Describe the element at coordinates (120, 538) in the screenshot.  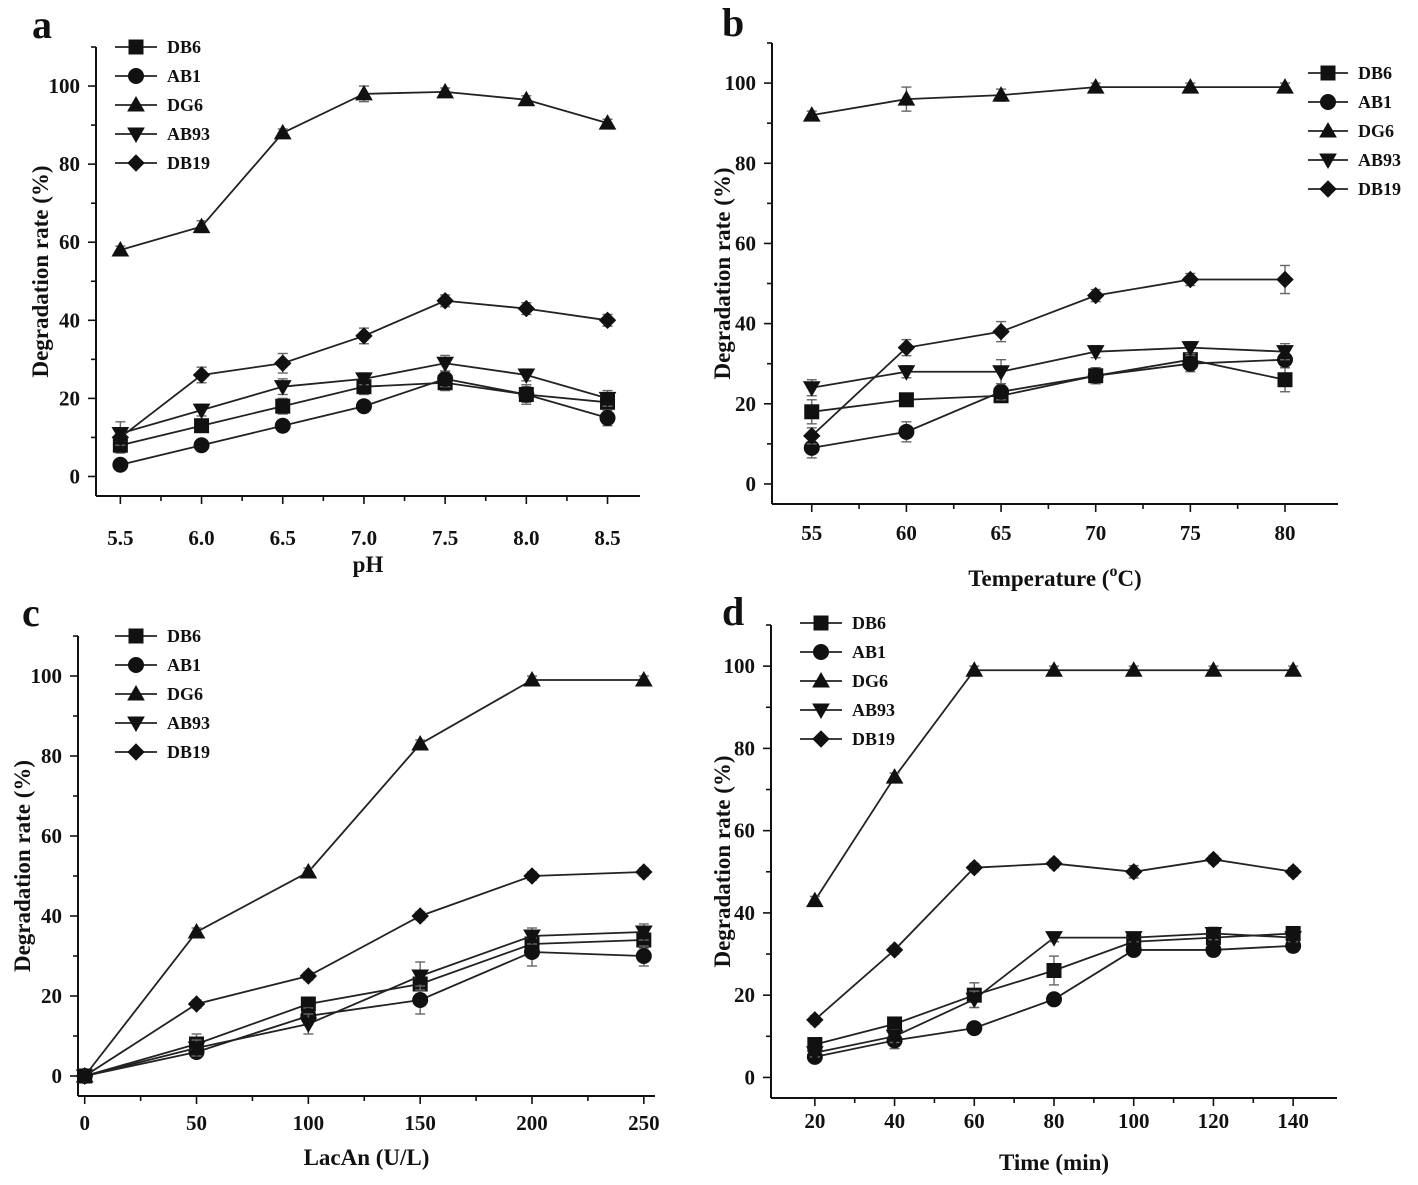
I see `x-tick-label: 5.5` at that location.